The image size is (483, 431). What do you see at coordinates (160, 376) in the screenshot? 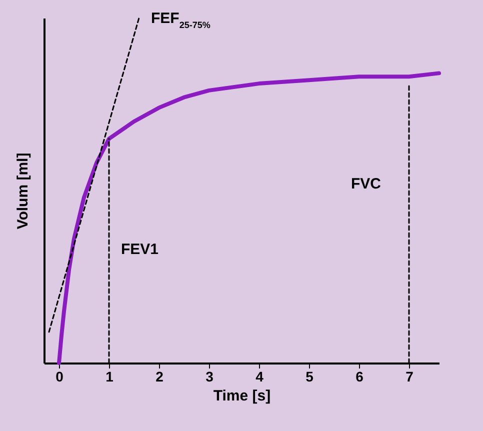
I see `x-tick-label: 2` at bounding box center [160, 376].